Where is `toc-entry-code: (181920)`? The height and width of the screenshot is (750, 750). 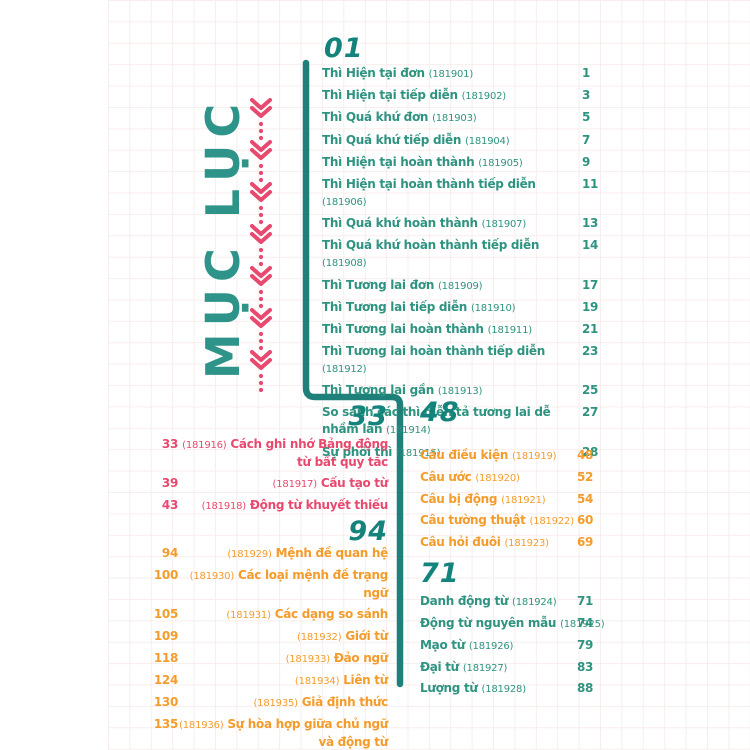
toc-entry-code: (181920) is located at coordinates (497, 478).